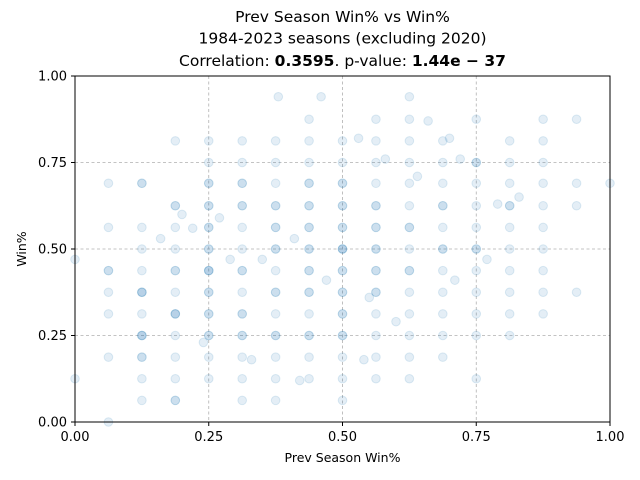  I want to click on y-tick-label: 0.50, so click(52, 250).